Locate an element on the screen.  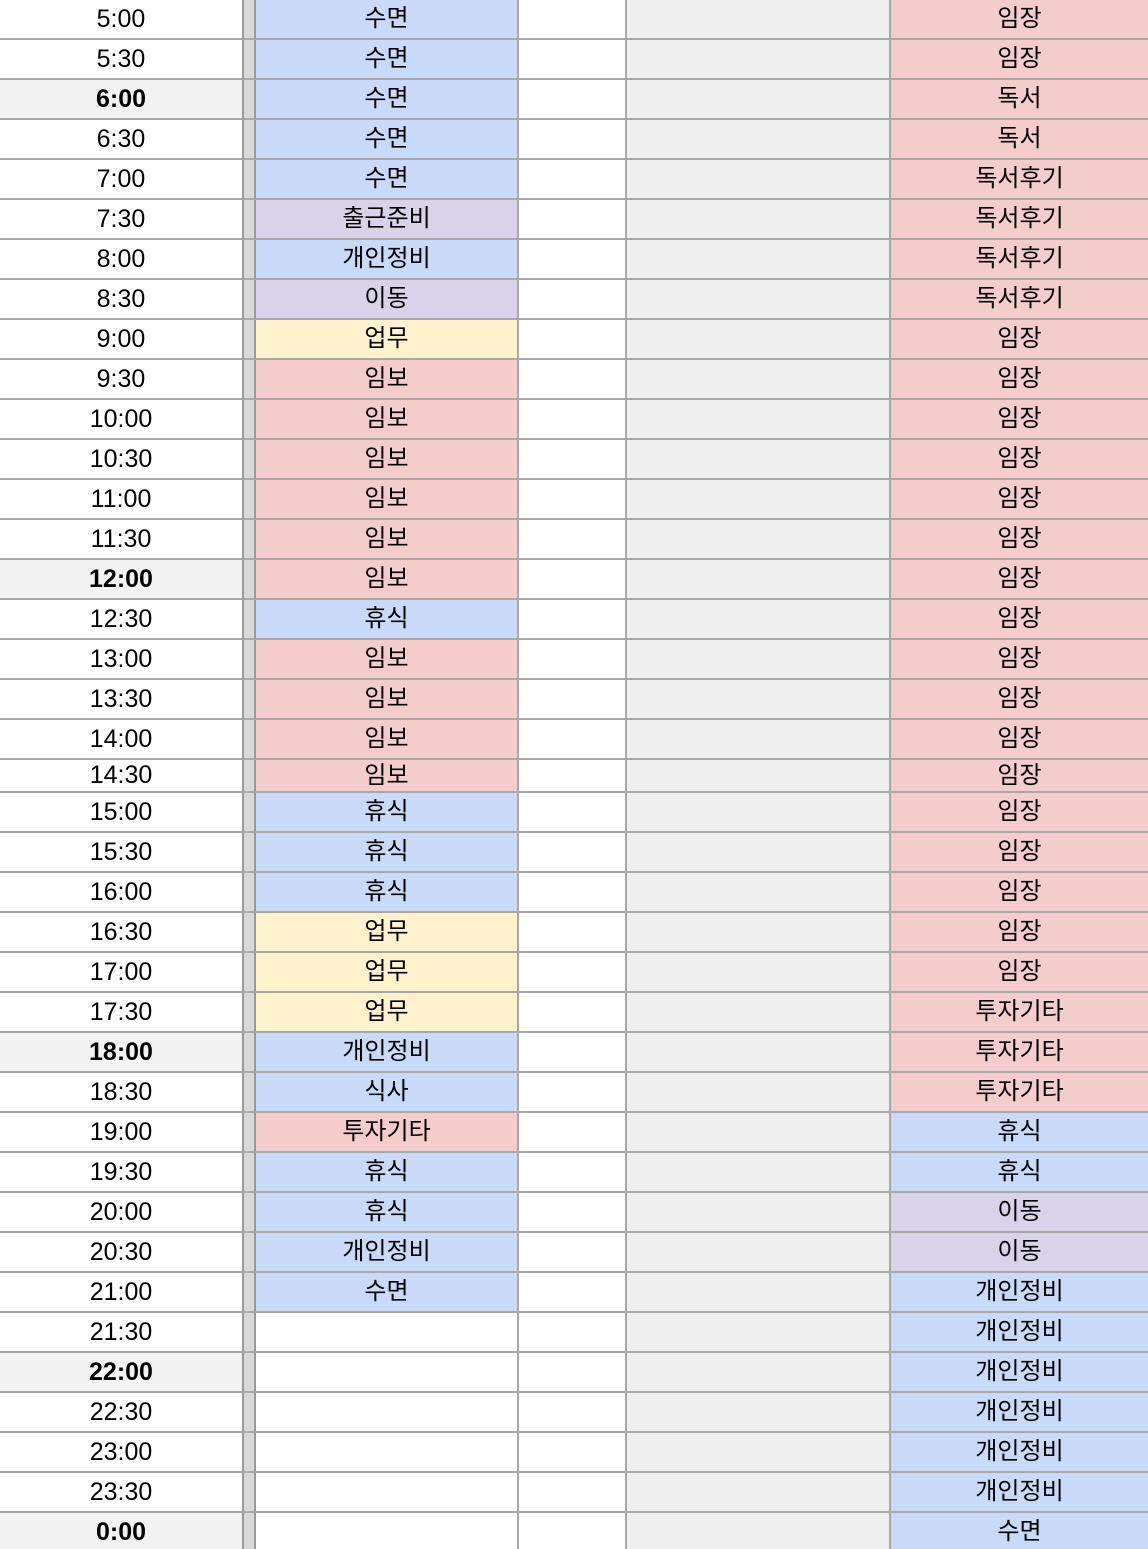
time-cell: 6:30 is located at coordinates (121, 140).